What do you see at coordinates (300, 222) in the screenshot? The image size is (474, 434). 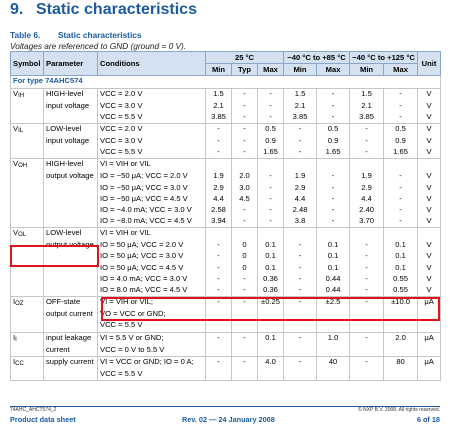 I see `min-85-cell: 3.8` at bounding box center [300, 222].